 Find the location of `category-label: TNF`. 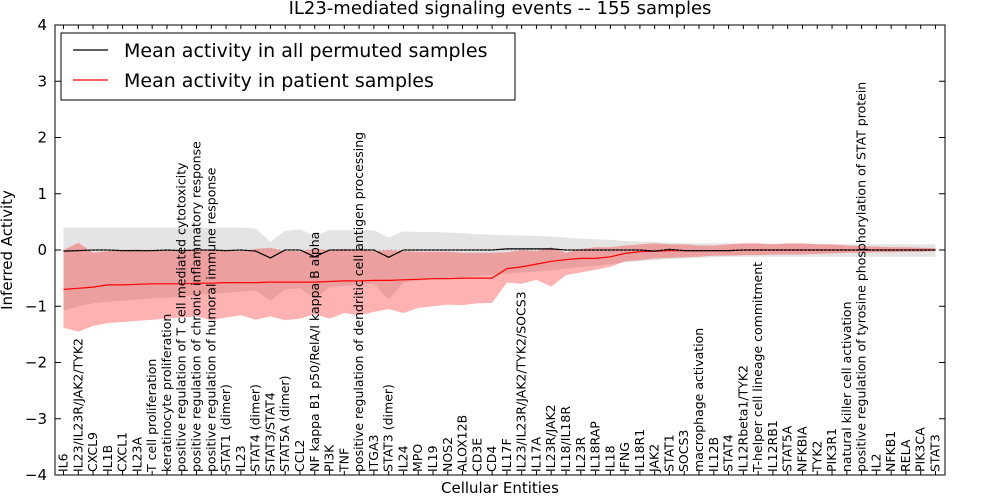

category-label: TNF is located at coordinates (343, 460).